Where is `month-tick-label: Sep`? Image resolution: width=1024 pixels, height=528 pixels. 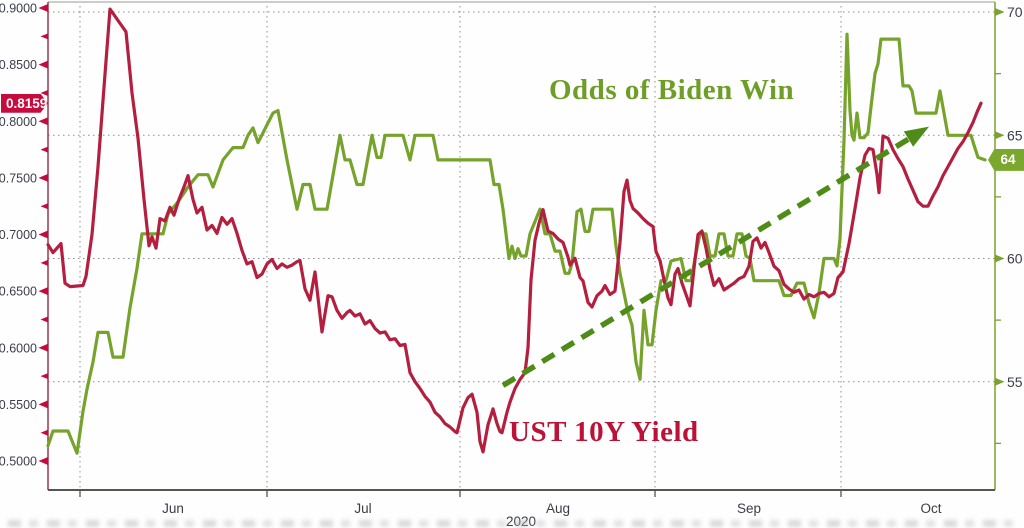
month-tick-label: Sep is located at coordinates (749, 508).